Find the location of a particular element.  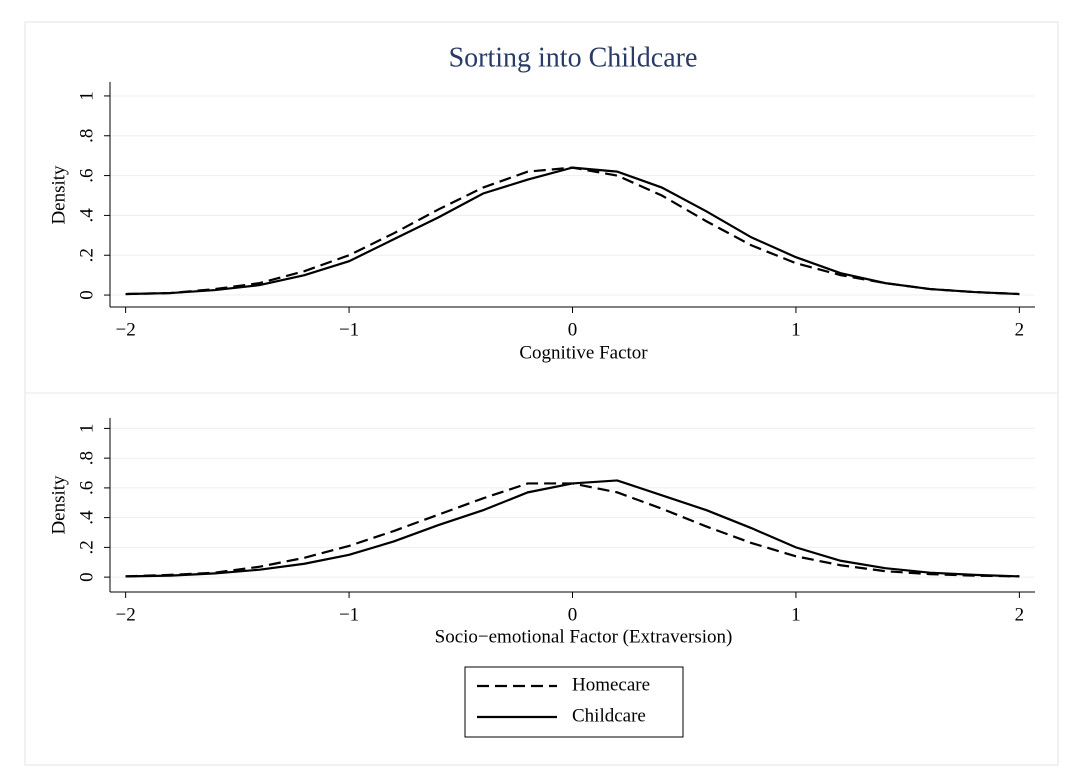

legend-box is located at coordinates (574, 702).